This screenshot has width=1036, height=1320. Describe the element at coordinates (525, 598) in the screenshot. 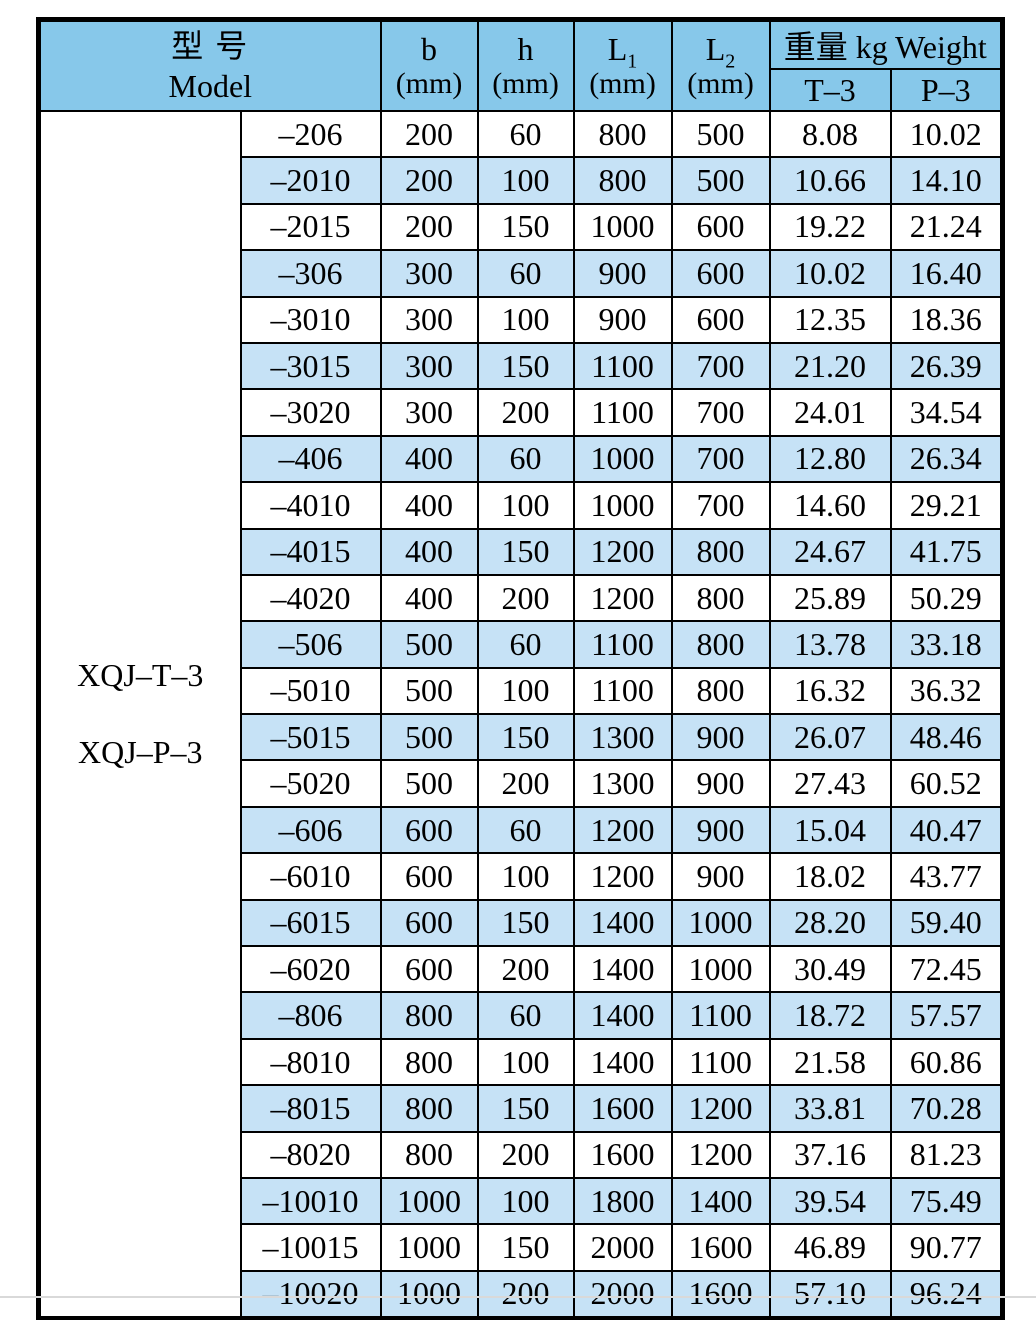

I see `cell-h: 200` at that location.